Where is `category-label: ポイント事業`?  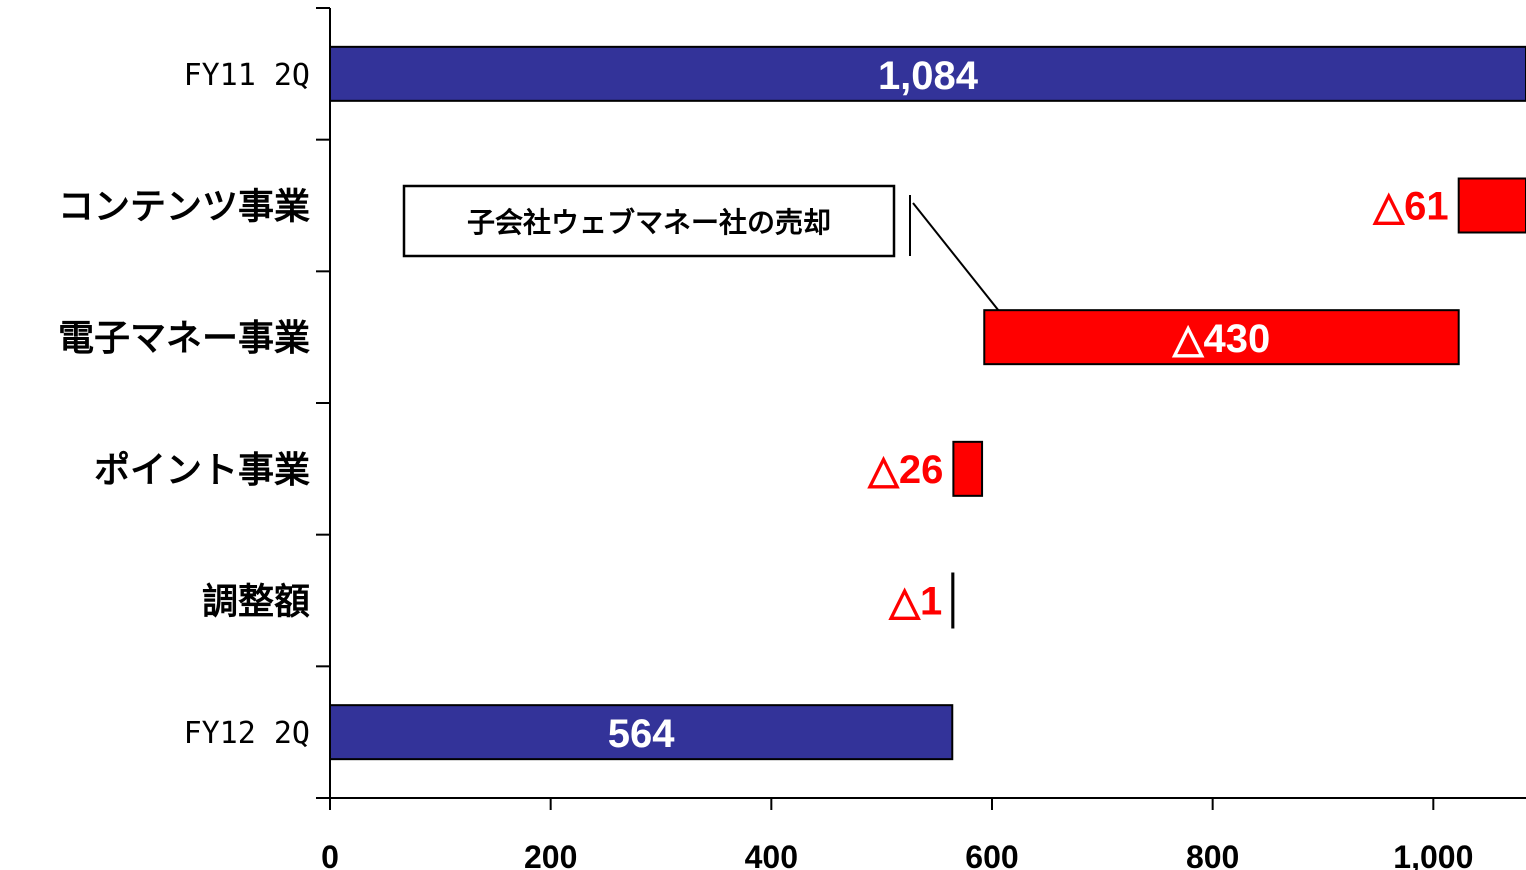 category-label: ポイント事業 is located at coordinates (202, 470).